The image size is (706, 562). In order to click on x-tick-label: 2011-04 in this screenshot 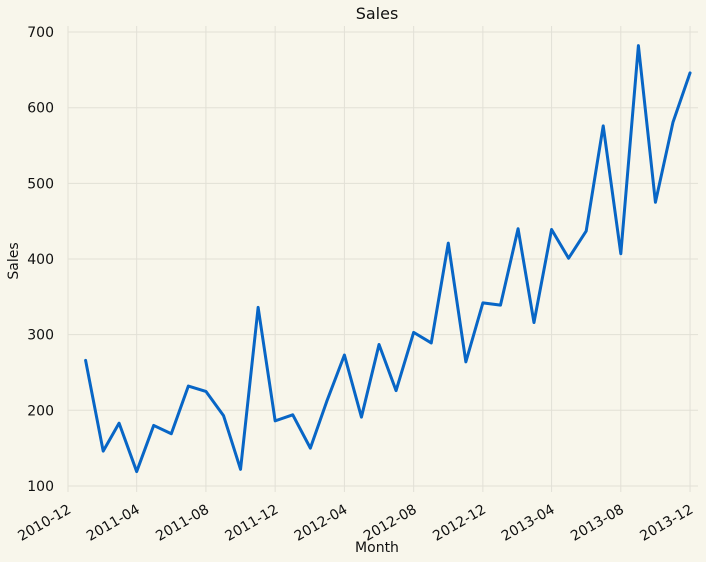, I will do `click(113, 523)`.